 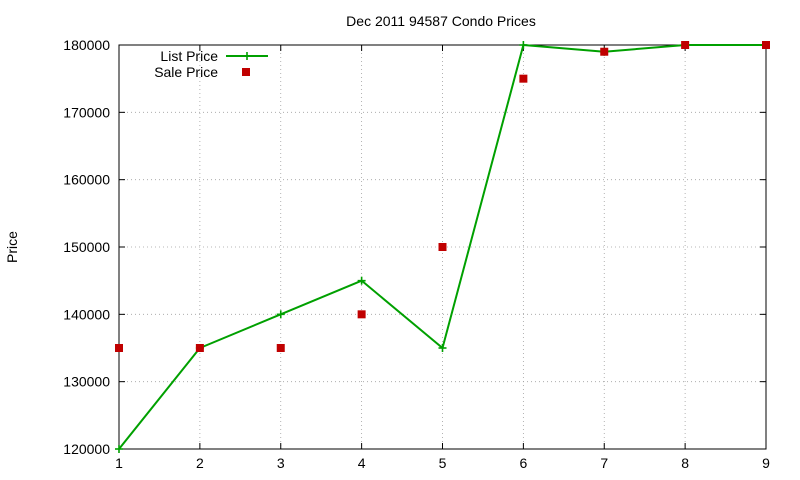 I want to click on x-tick-label: 5, so click(x=443, y=463).